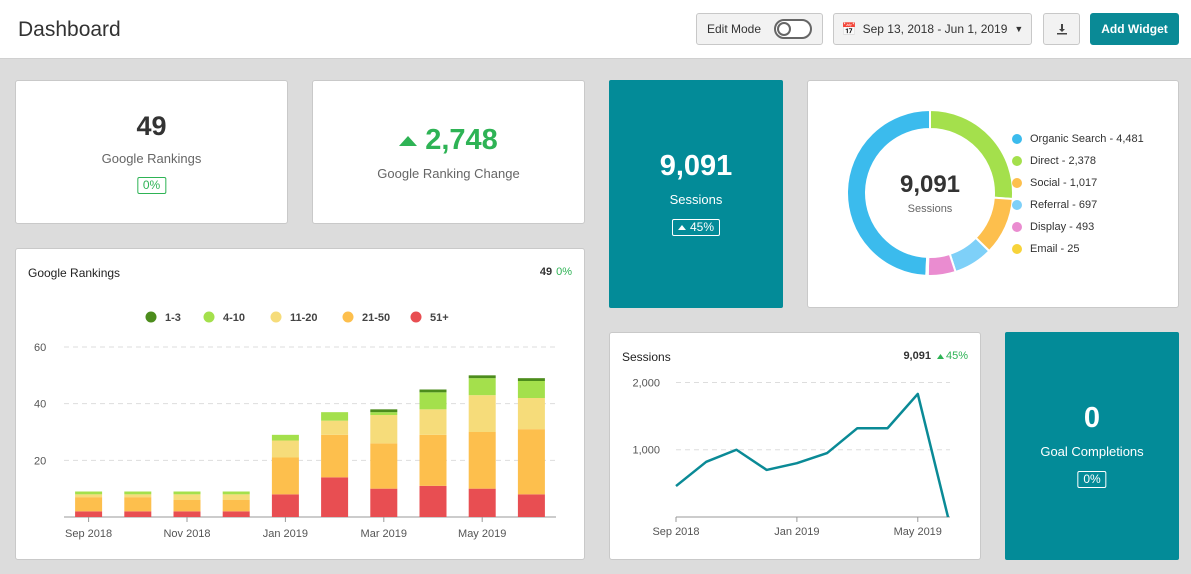 The image size is (1191, 574). Describe the element at coordinates (1054, 161) in the screenshot. I see `legend-item: Direct - 2,378` at that location.